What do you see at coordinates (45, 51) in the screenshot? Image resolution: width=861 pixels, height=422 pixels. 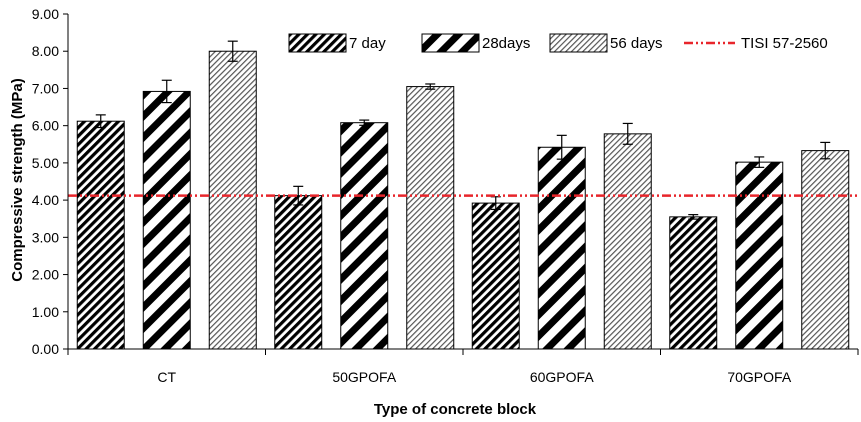 I see `y-tick-label: 8.00` at bounding box center [45, 51].